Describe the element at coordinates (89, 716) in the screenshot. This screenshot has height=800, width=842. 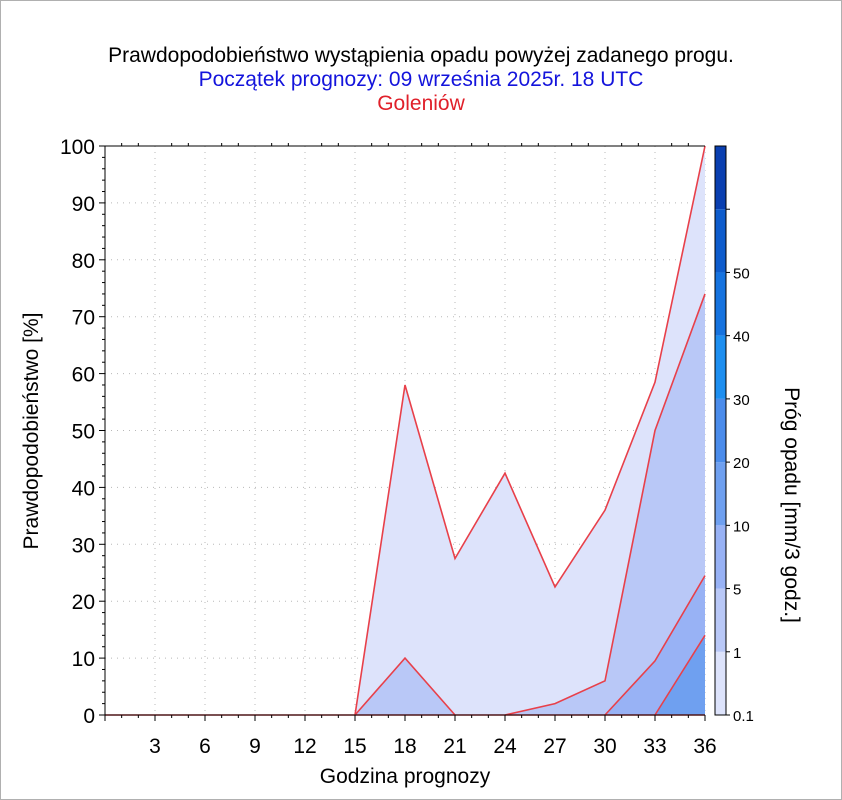
I see `y-tick-label: 0` at that location.